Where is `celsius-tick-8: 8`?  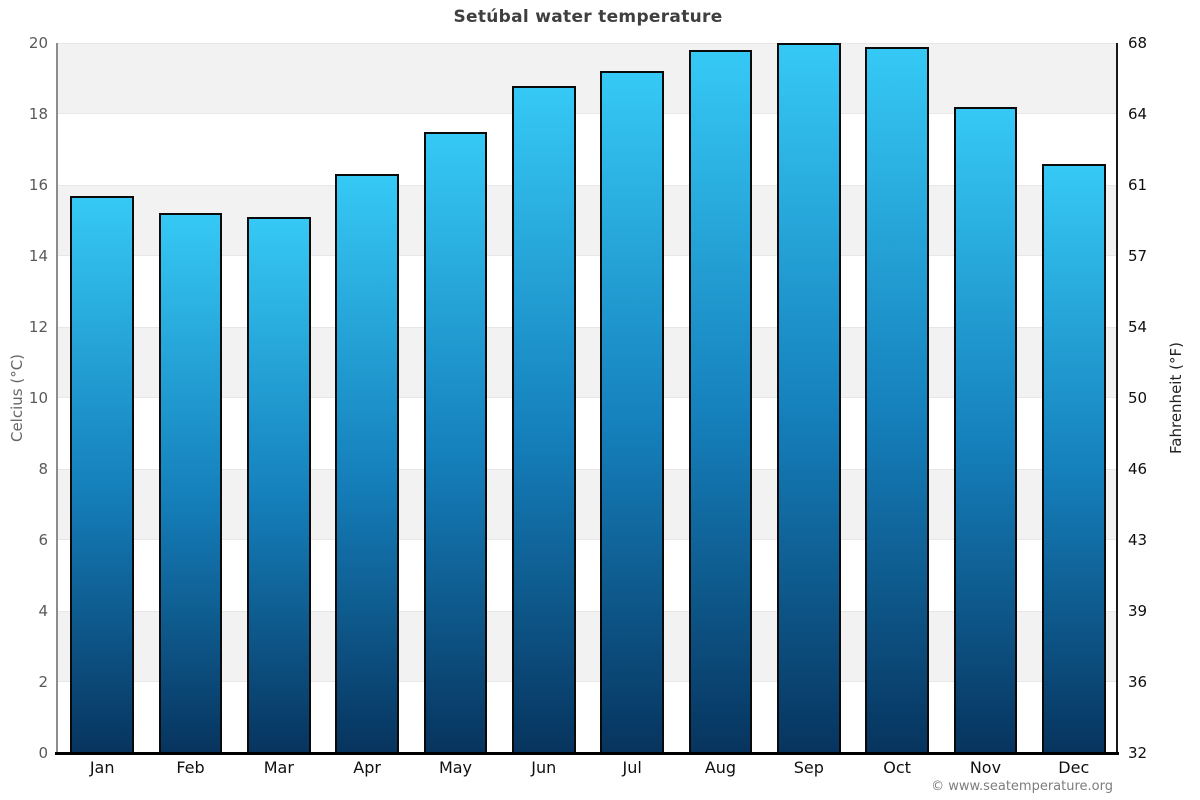
celsius-tick-8: 8 is located at coordinates (43, 469).